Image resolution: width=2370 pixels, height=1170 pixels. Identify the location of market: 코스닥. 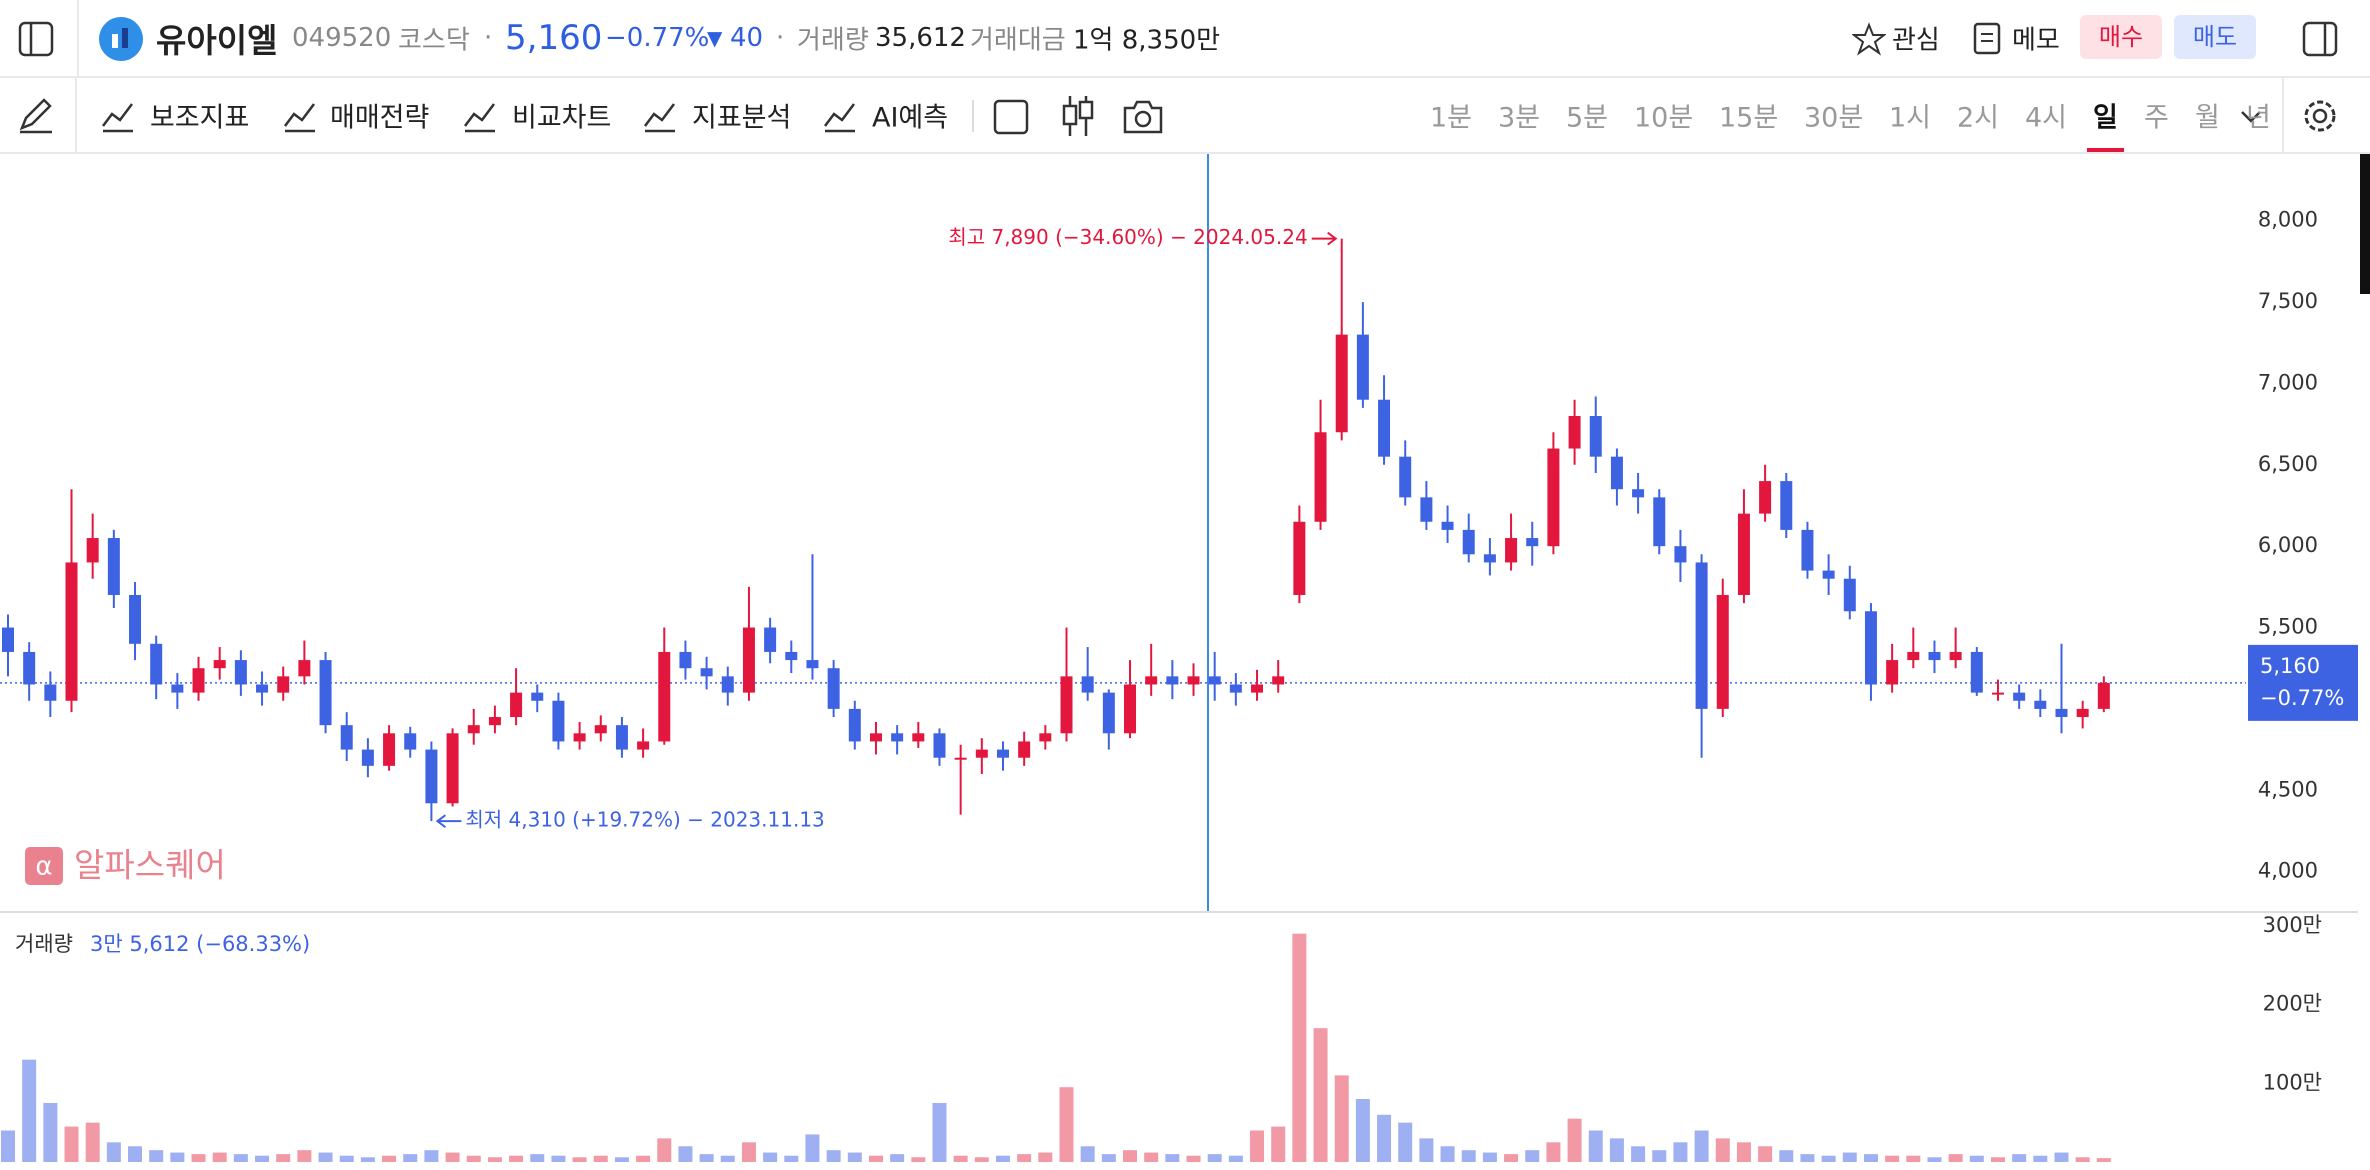
(434, 40).